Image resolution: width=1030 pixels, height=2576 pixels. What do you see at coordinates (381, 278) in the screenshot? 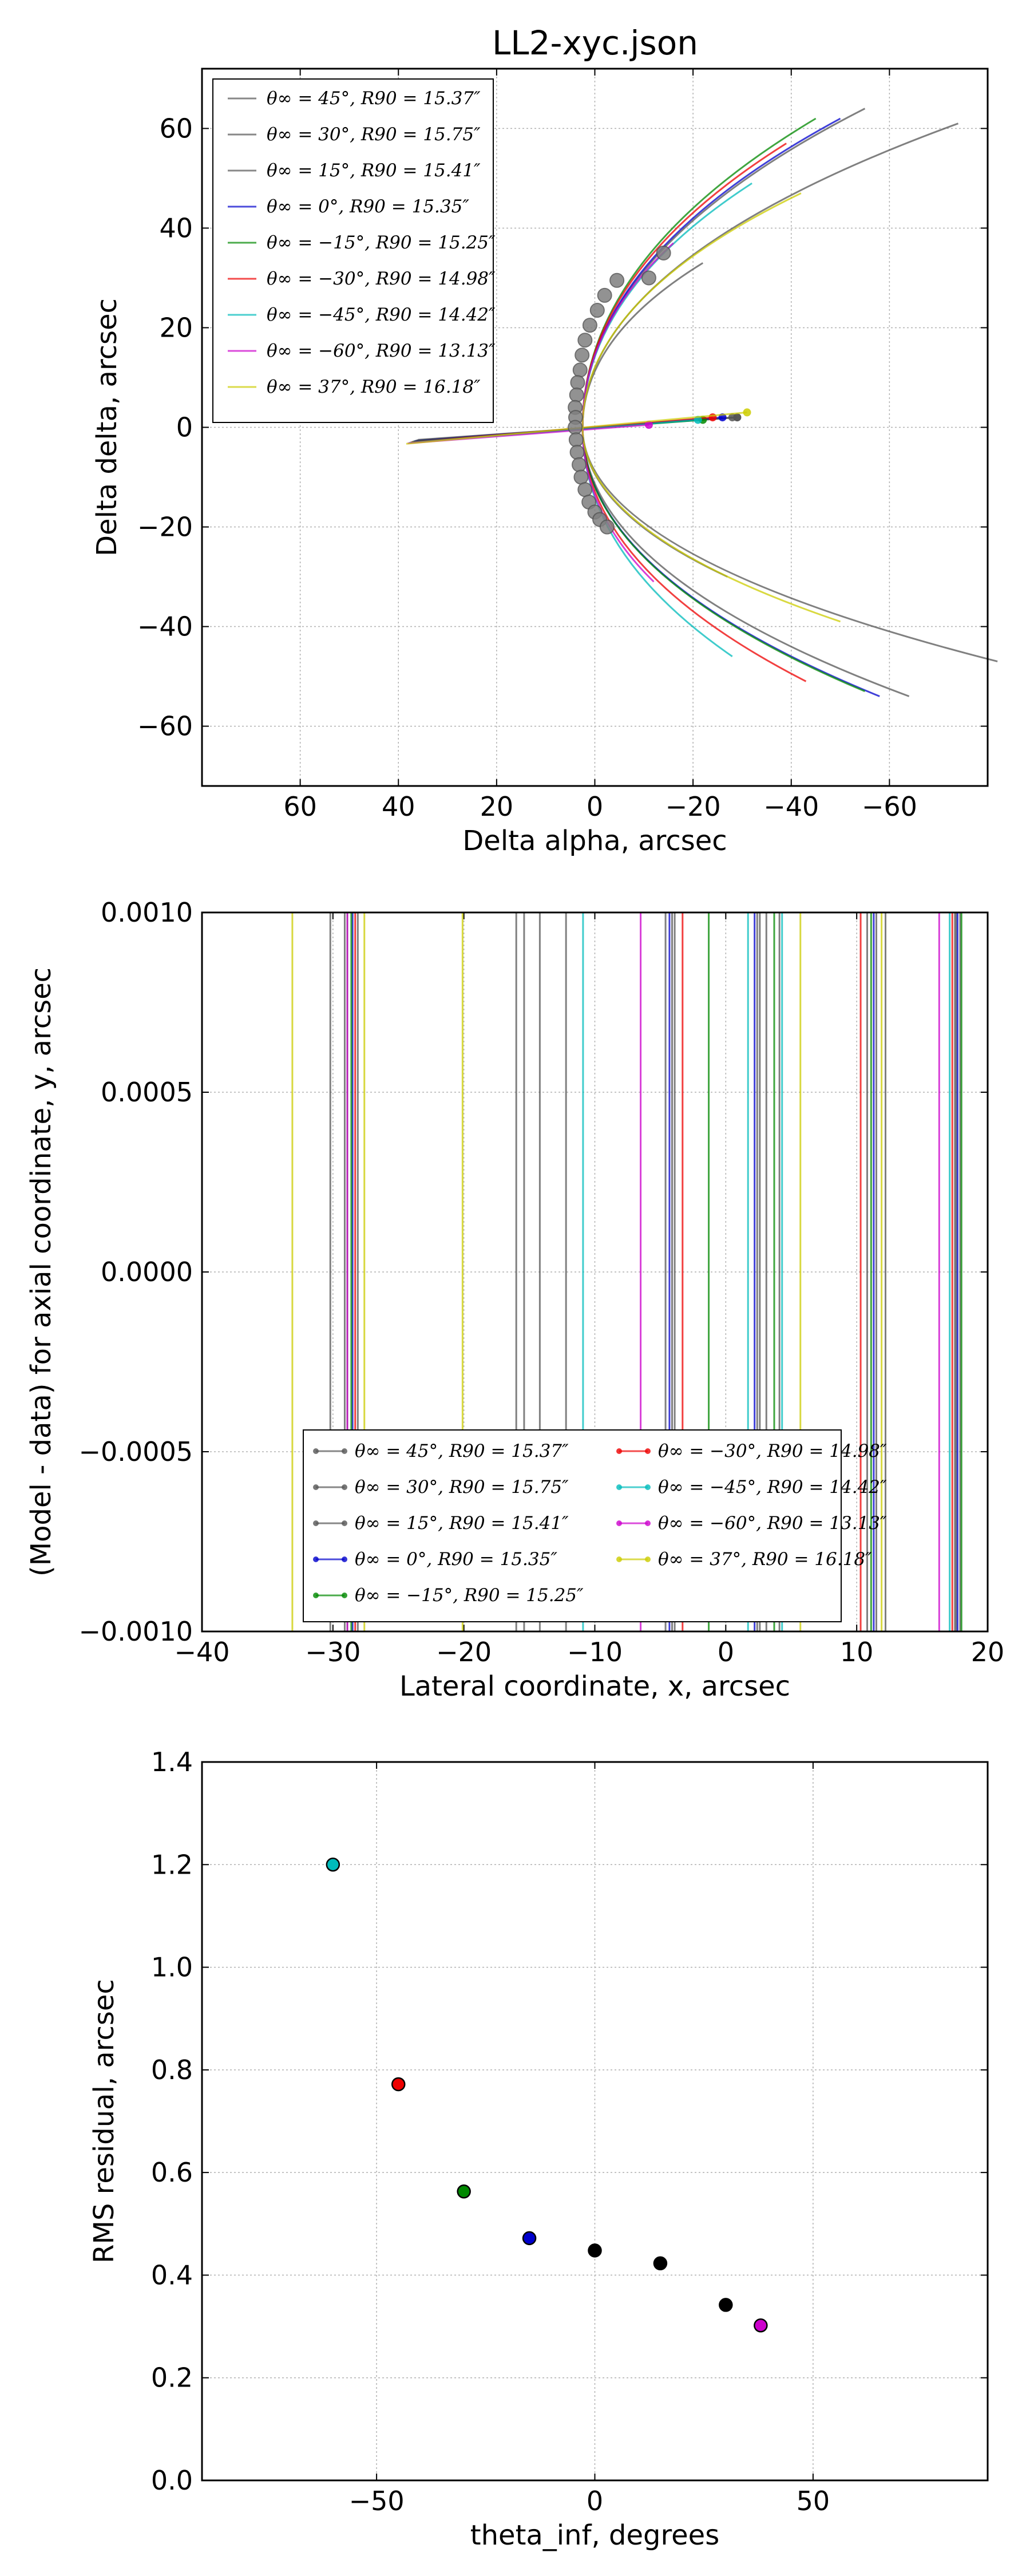
I see `top-legend-text: θ∞ = −30°, R90 = 14.98″` at bounding box center [381, 278].